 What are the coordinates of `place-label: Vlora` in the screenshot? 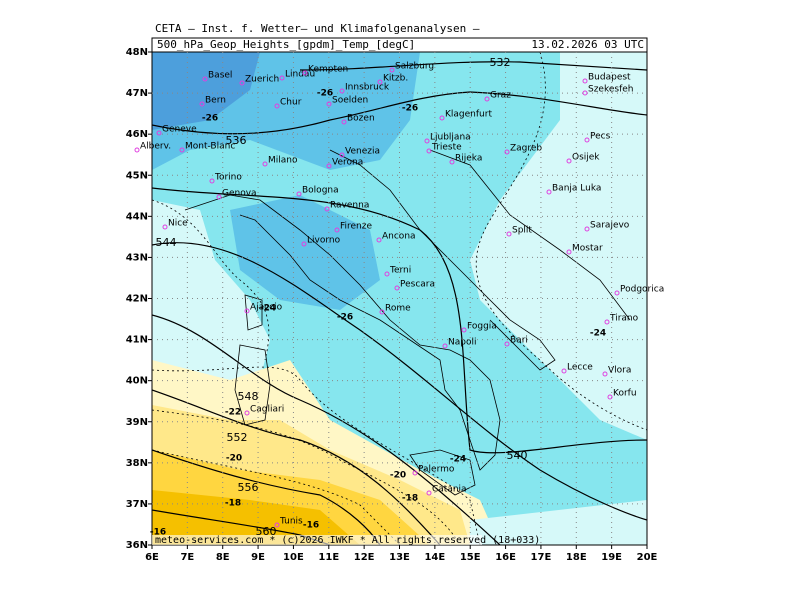 It's located at (619, 371).